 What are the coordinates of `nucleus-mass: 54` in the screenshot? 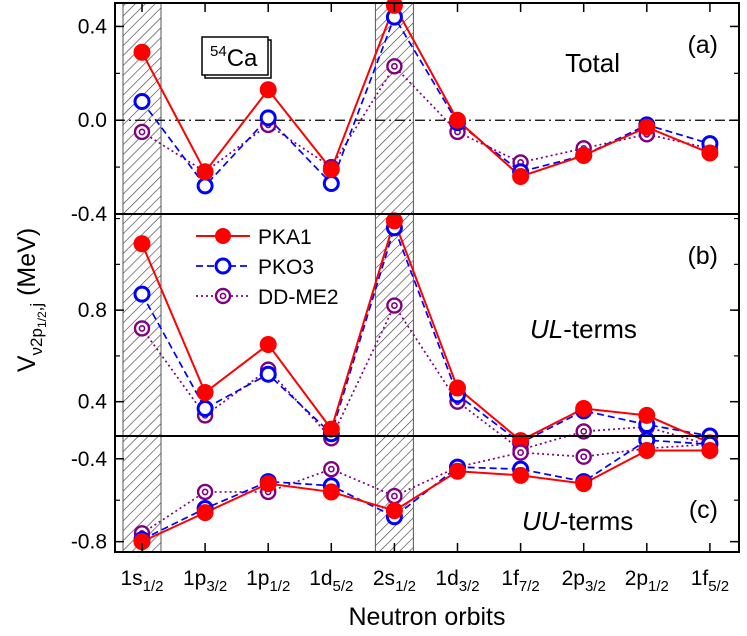 It's located at (218, 51).